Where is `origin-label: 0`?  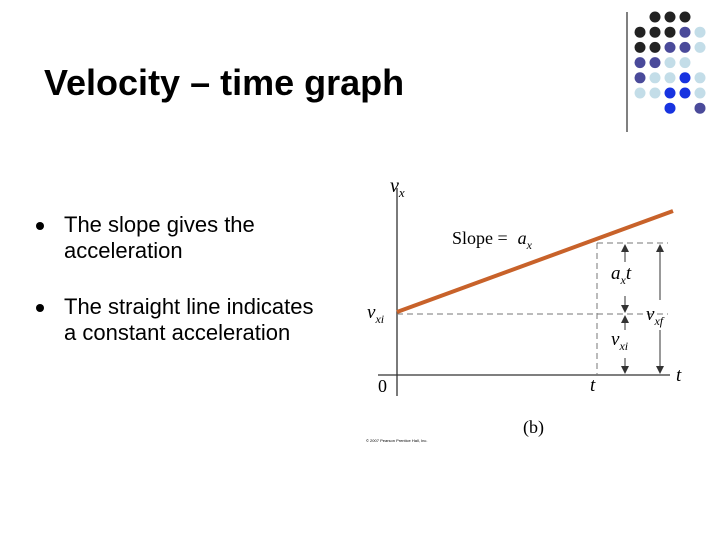
origin-label: 0 is located at coordinates (382, 386).